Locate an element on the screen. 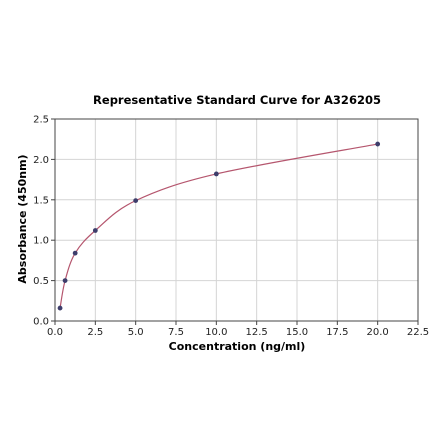 The height and width of the screenshot is (445, 440). x-tick-label: 17.5 is located at coordinates (337, 332).